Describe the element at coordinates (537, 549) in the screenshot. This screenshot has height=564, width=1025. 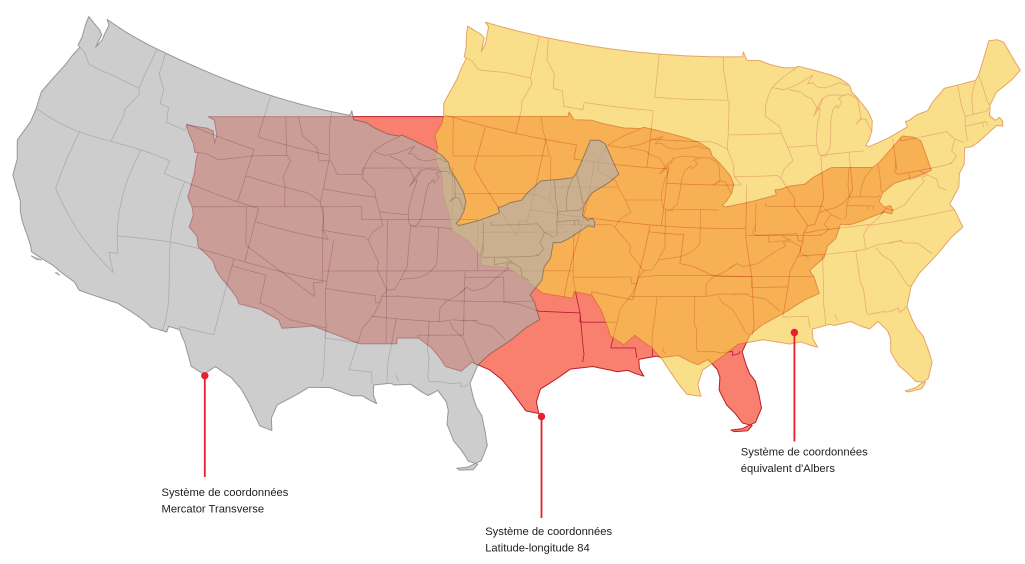
I see `svg-text: Latitude-longitude 84` at that location.